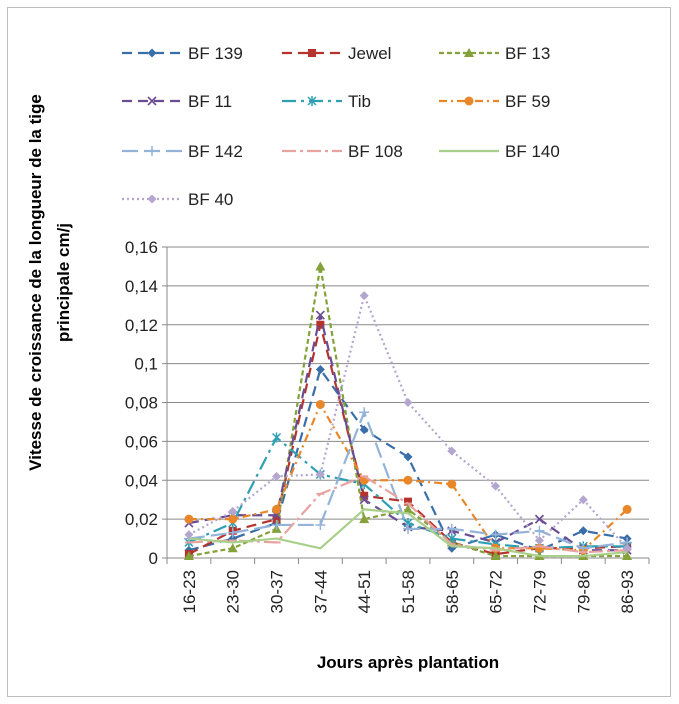  What do you see at coordinates (408, 591) in the screenshot?
I see `x-tick-label: 51-58` at bounding box center [408, 591].